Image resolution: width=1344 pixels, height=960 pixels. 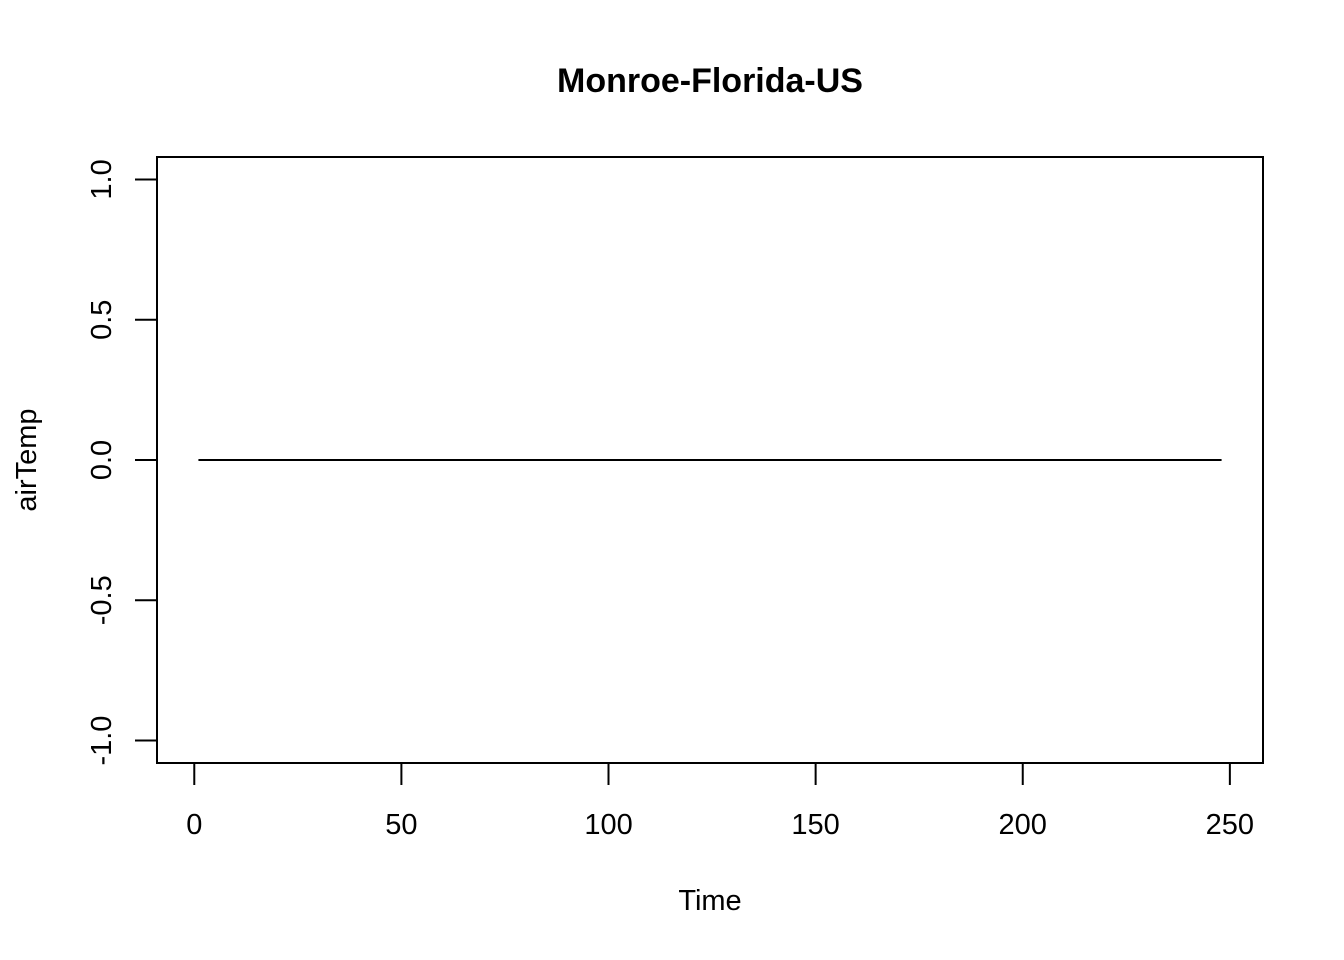 I want to click on y-tick-label: -0.5, so click(x=102, y=600).